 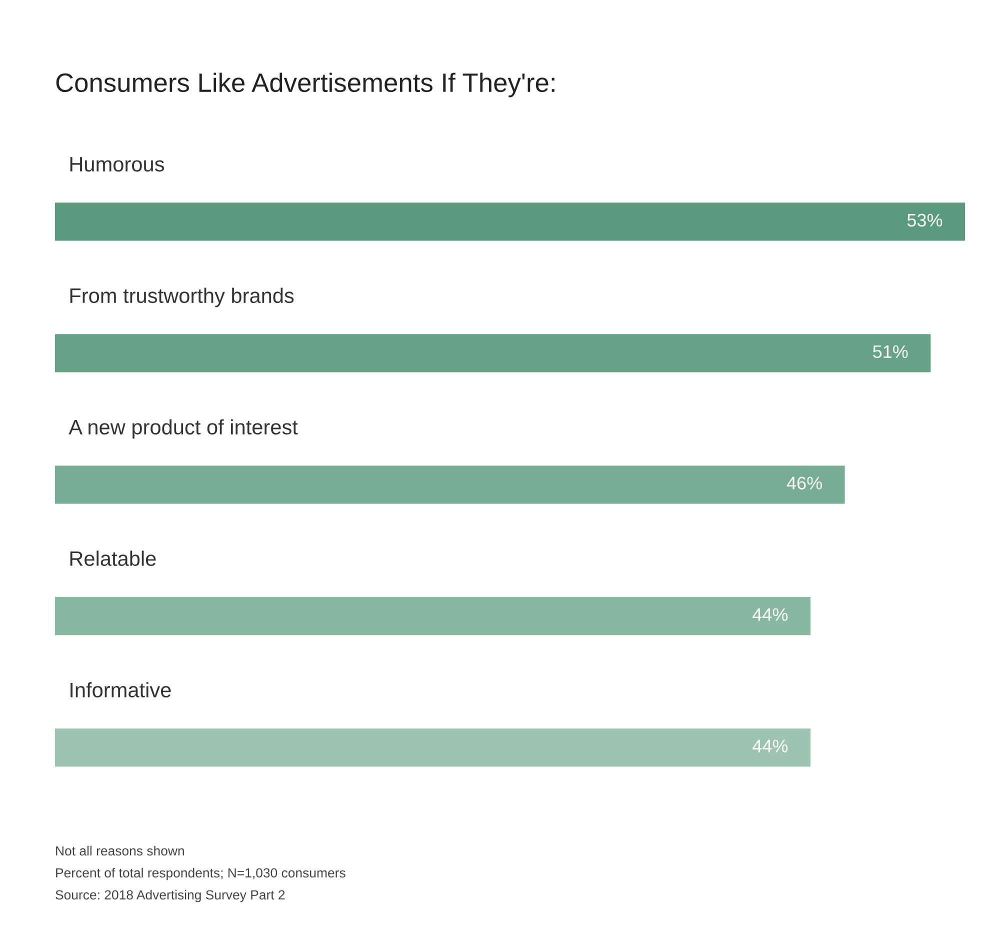 What do you see at coordinates (804, 483) in the screenshot?
I see `data-label: 46%` at bounding box center [804, 483].